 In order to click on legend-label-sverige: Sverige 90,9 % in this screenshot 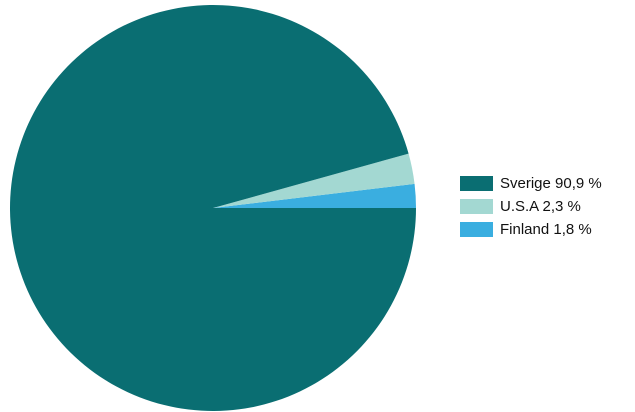, I will do `click(551, 183)`.